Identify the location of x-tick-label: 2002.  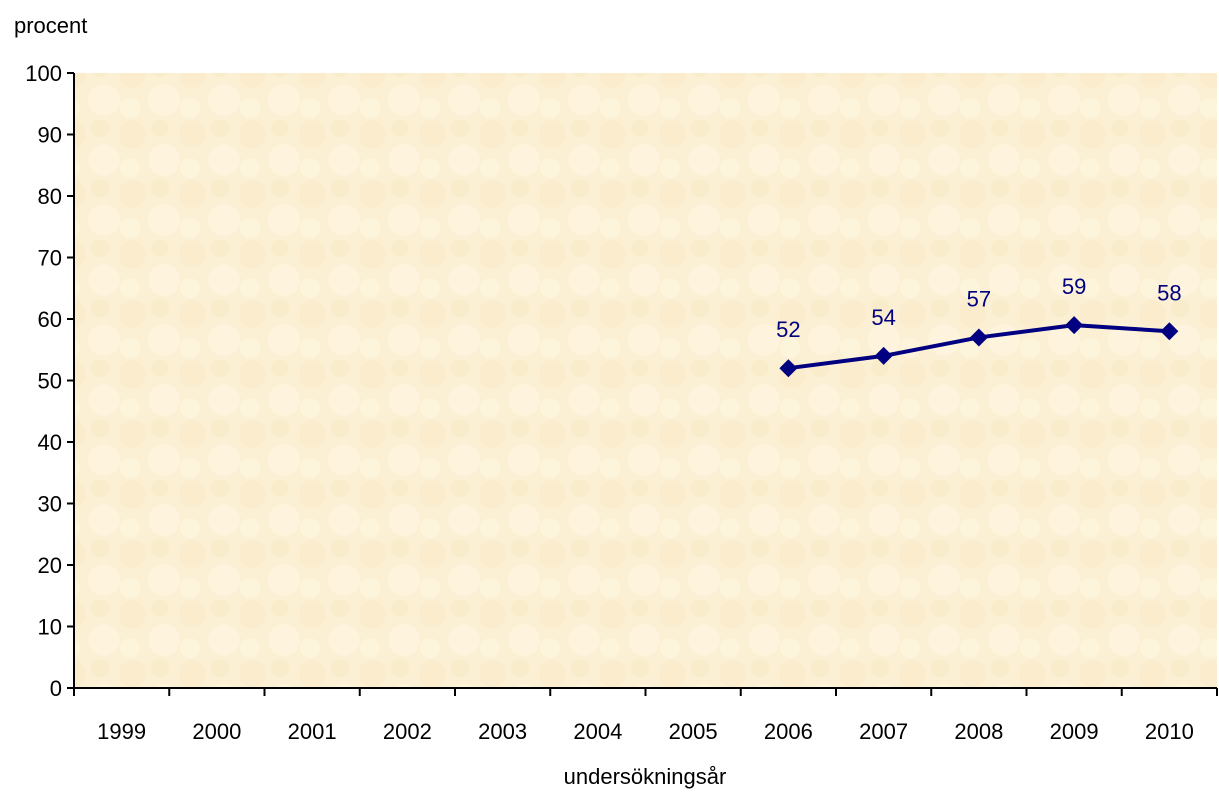
(407, 731).